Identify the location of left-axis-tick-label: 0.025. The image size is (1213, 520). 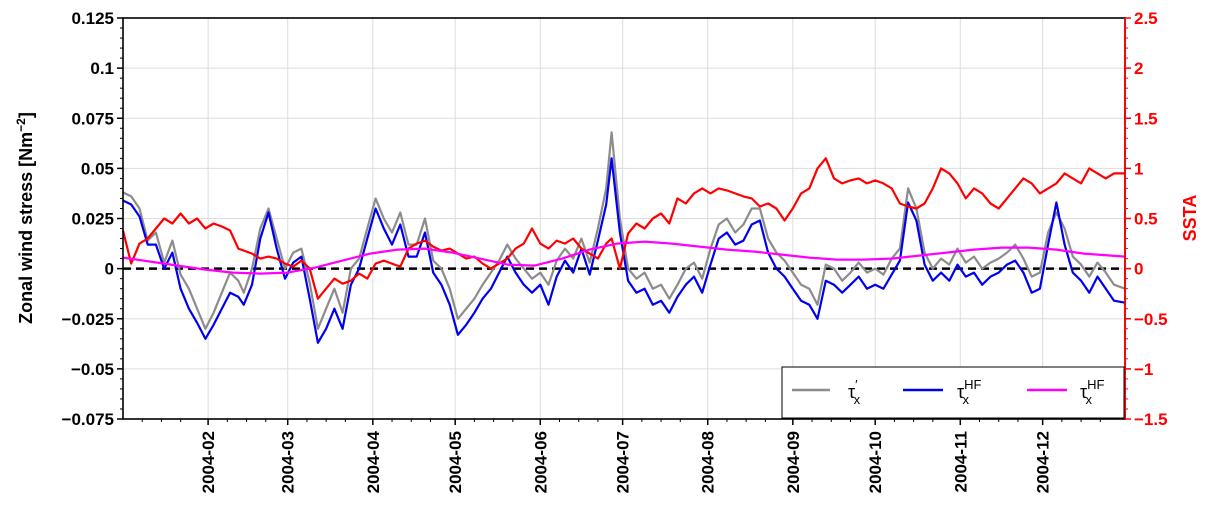
(92, 219).